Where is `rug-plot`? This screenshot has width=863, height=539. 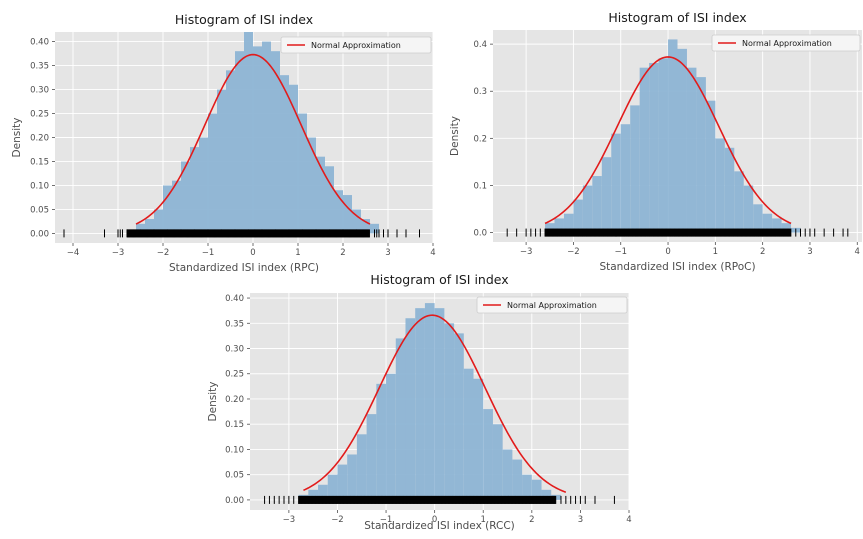
rug-plot is located at coordinates (439, 499).